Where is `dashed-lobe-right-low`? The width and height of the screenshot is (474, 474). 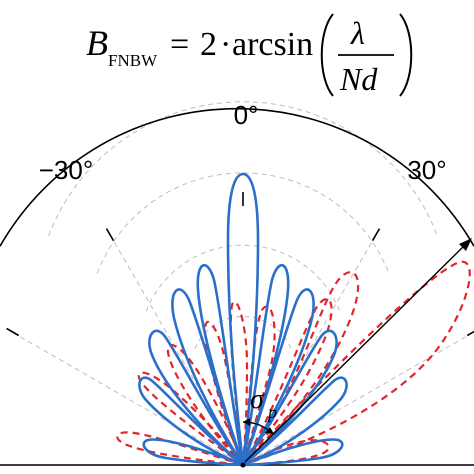 dashed-lobe-right-low is located at coordinates (286, 453).